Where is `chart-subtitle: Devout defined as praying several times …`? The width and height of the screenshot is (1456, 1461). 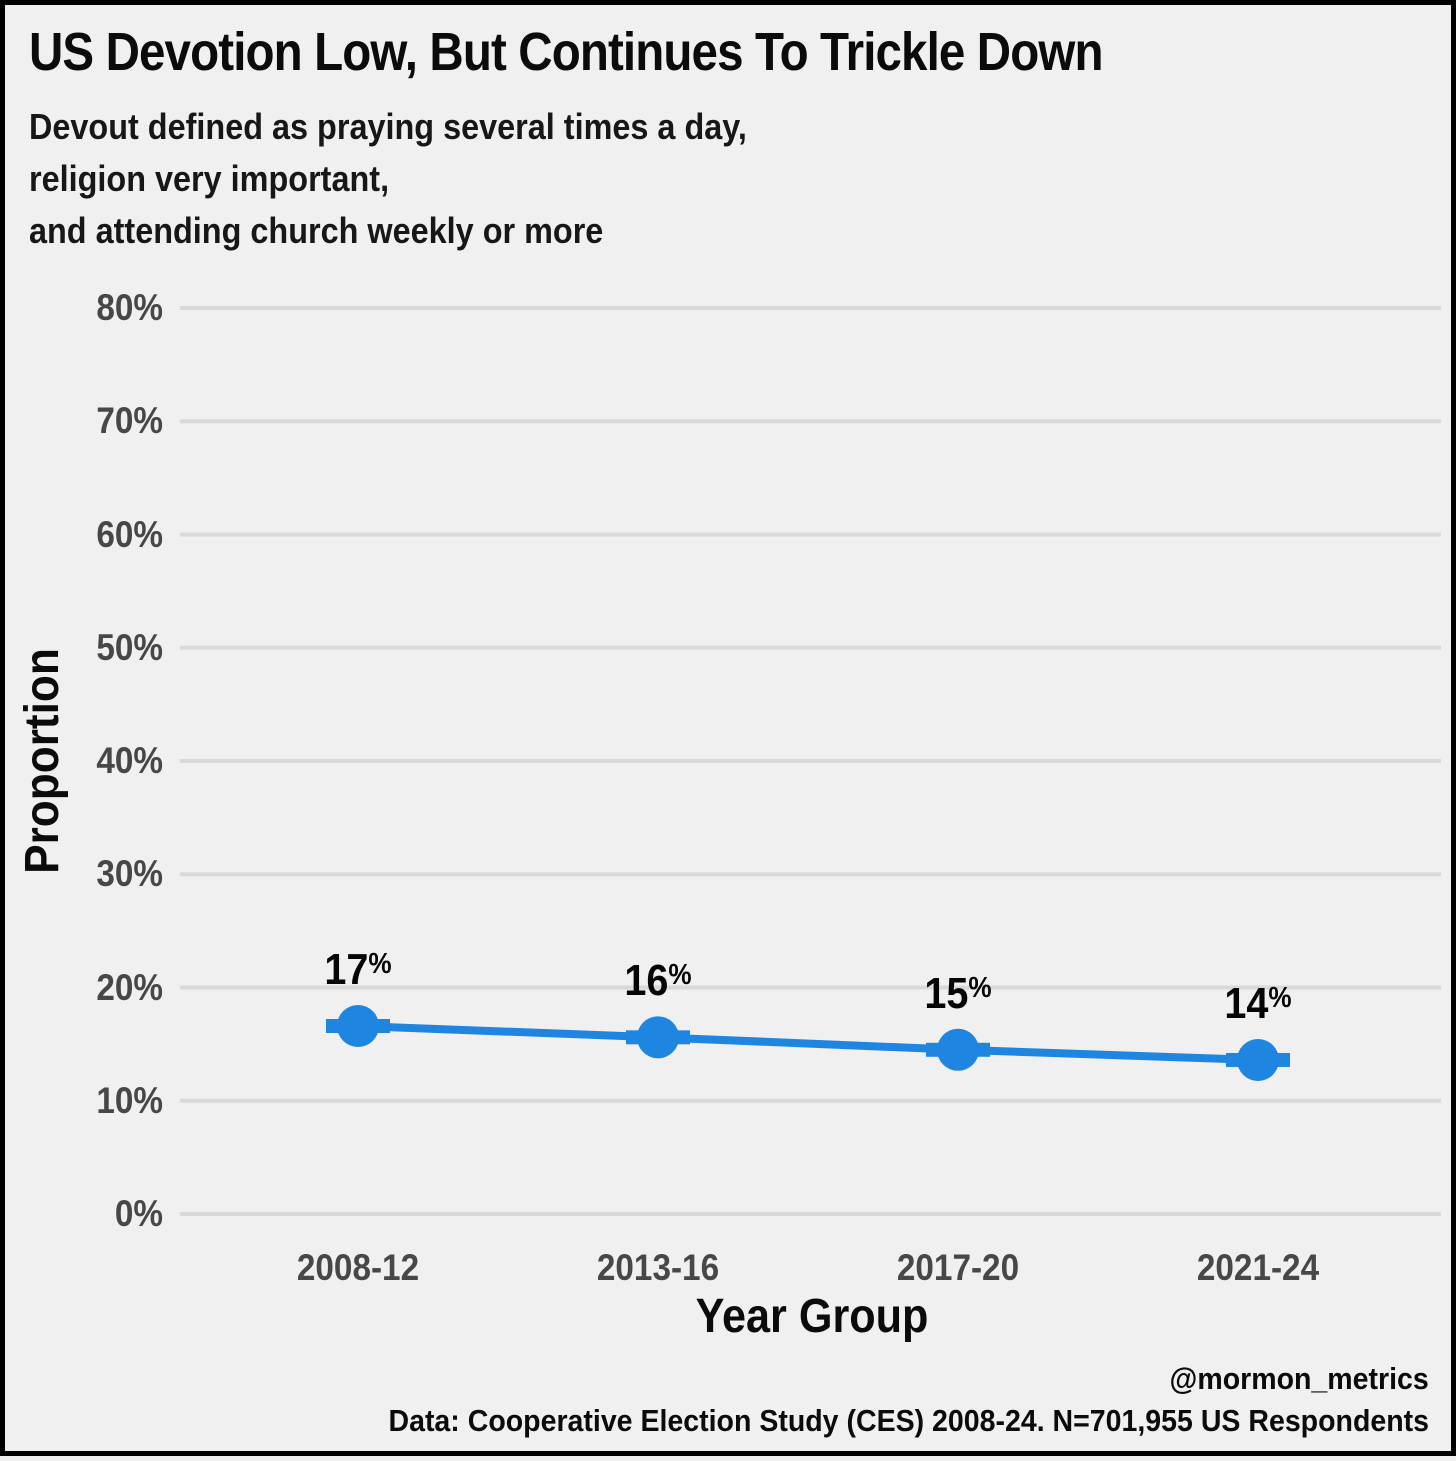 chart-subtitle: Devout defined as praying several times … is located at coordinates (388, 179).